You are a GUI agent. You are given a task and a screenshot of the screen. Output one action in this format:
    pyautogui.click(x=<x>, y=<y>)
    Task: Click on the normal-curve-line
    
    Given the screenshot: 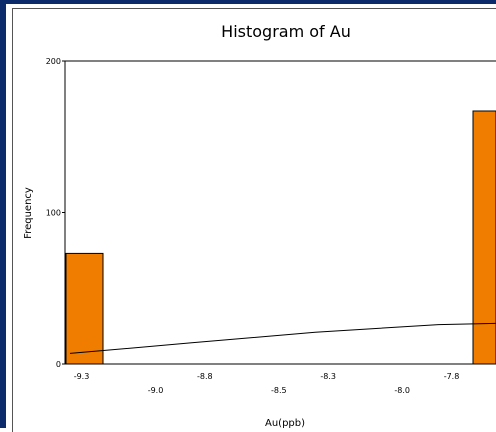 What is the action you would take?
    pyautogui.click(x=282, y=338)
    